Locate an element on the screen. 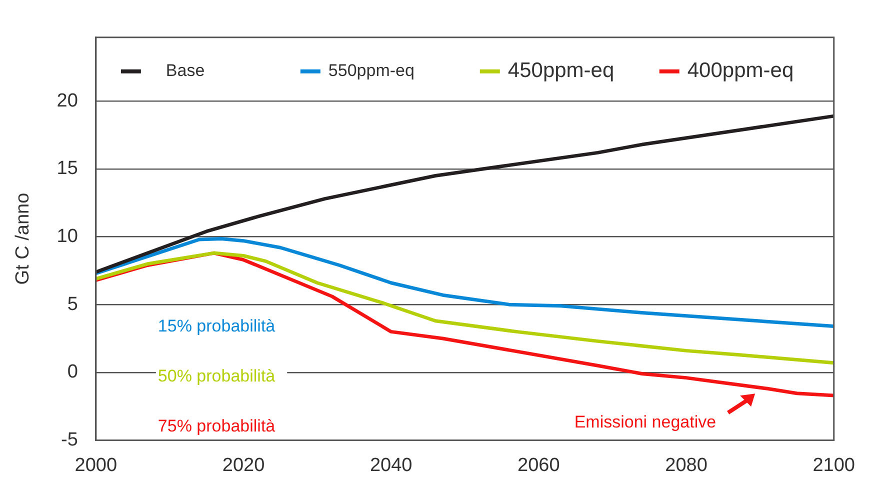 The image size is (877, 499). y-axis-title: Gt C /anno is located at coordinates (23, 238).